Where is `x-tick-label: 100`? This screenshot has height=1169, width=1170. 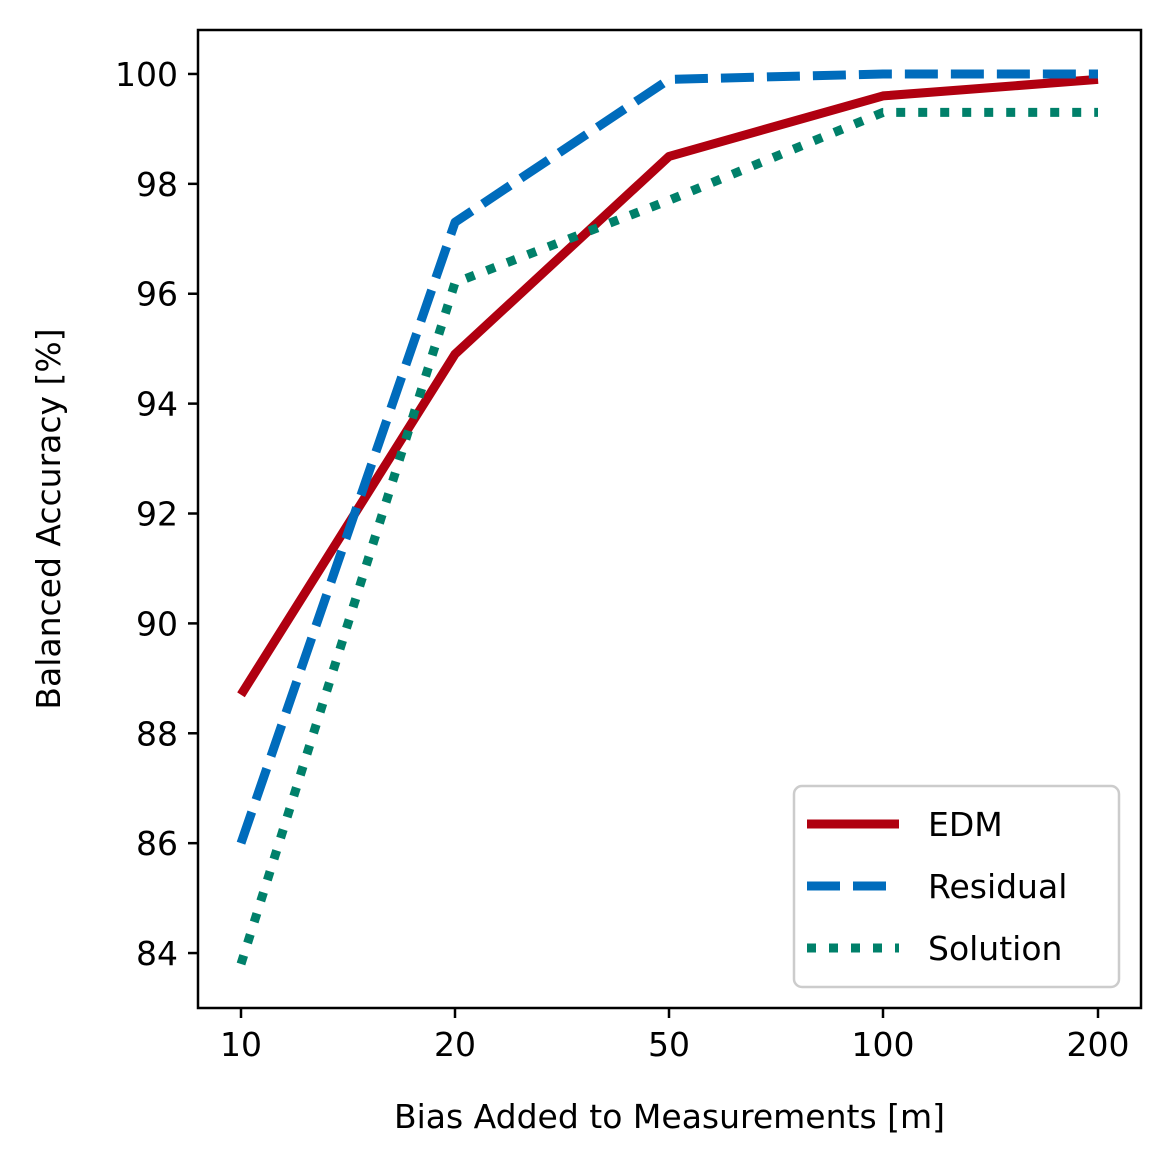
x-tick-label: 100 is located at coordinates (883, 1044).